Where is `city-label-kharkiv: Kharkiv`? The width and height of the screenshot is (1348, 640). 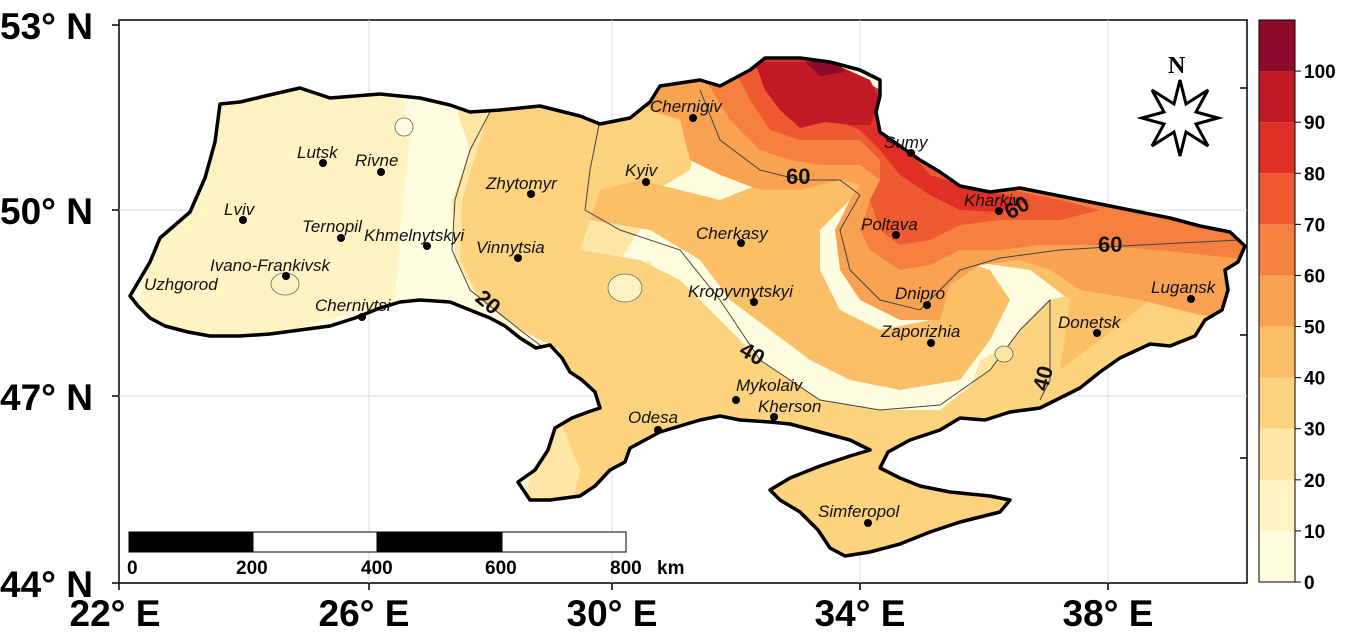
city-label-kharkiv: Kharkiv is located at coordinates (993, 200).